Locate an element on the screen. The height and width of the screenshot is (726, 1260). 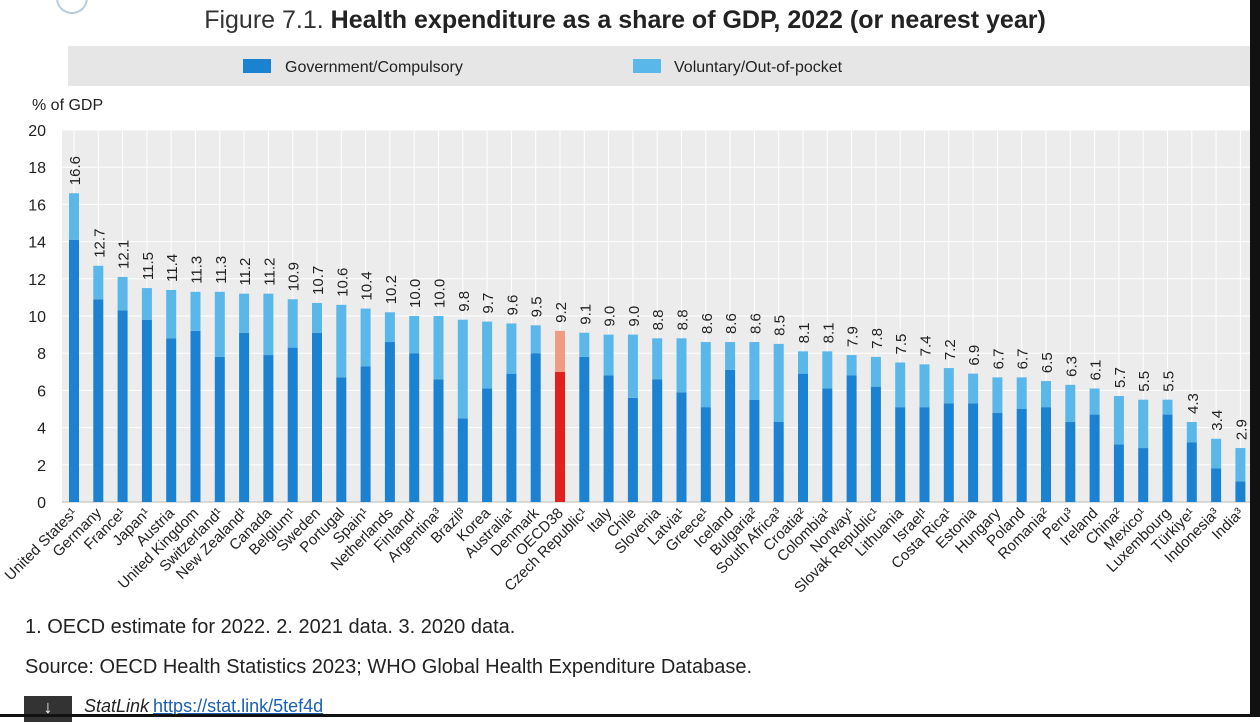
value-label: 11.5 is located at coordinates (148, 266).